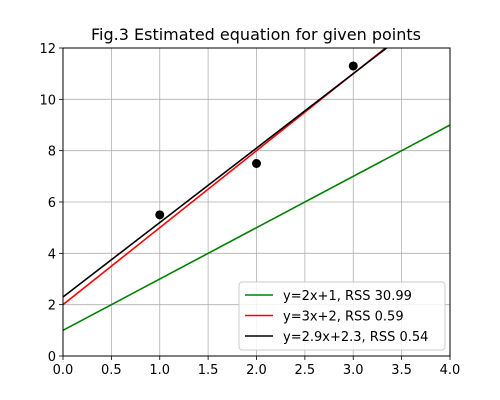  What do you see at coordinates (47, 49) in the screenshot?
I see `y-tick-label: 12` at bounding box center [47, 49].